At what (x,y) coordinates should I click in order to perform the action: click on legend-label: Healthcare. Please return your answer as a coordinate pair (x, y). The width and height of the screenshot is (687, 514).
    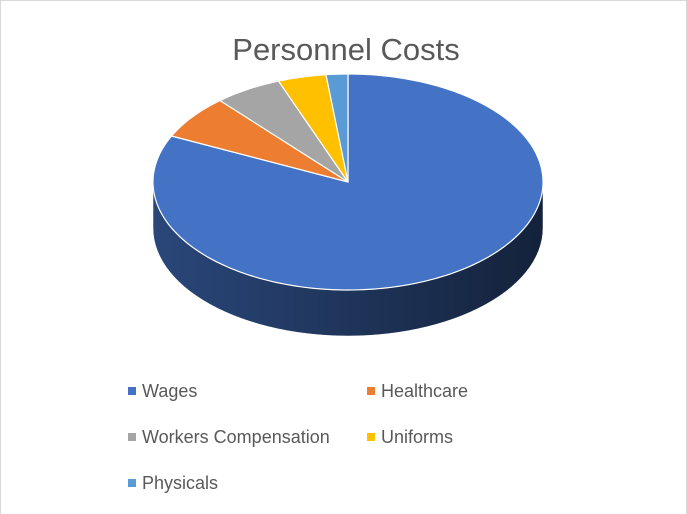
    Looking at the image, I should click on (424, 391).